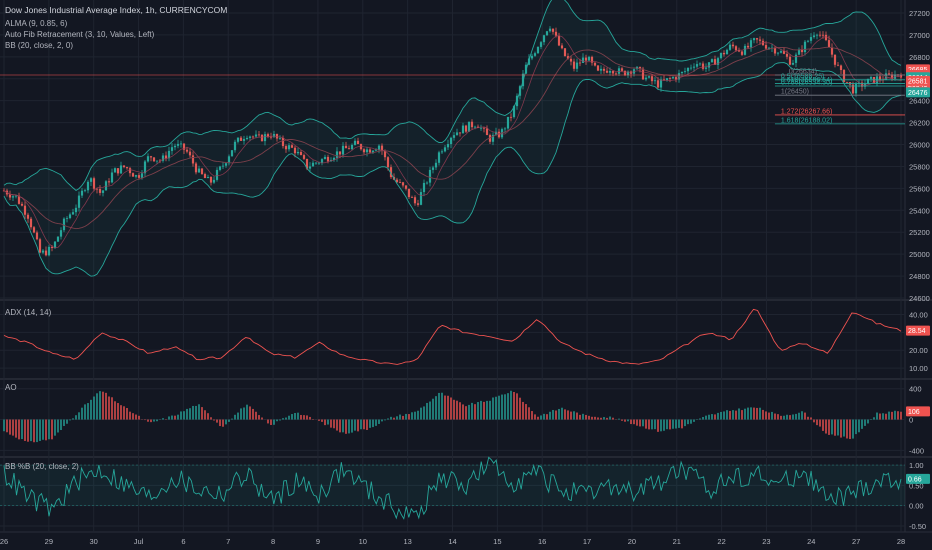  I want to click on x-tick-label: 10, so click(363, 541).